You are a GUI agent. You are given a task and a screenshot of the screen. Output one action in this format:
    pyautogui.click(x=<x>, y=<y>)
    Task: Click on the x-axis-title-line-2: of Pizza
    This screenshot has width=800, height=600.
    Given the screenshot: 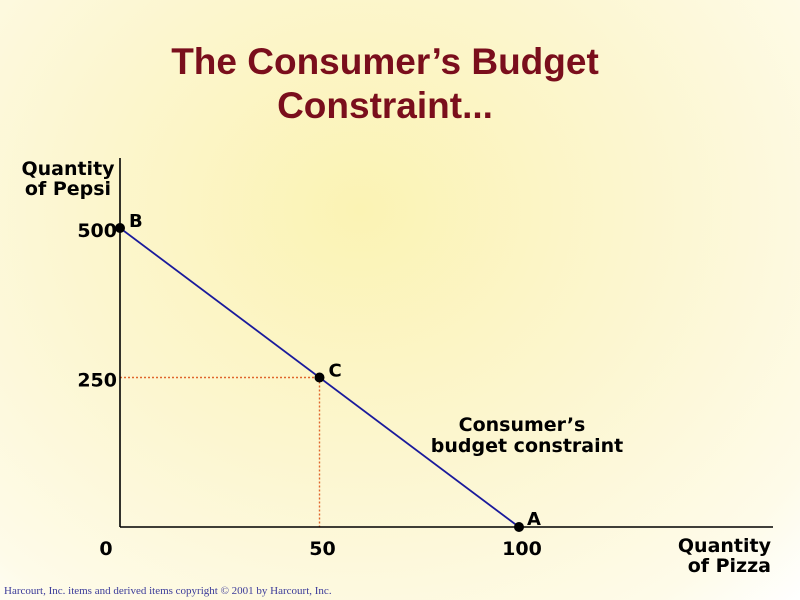 What is the action you would take?
    pyautogui.click(x=729, y=566)
    